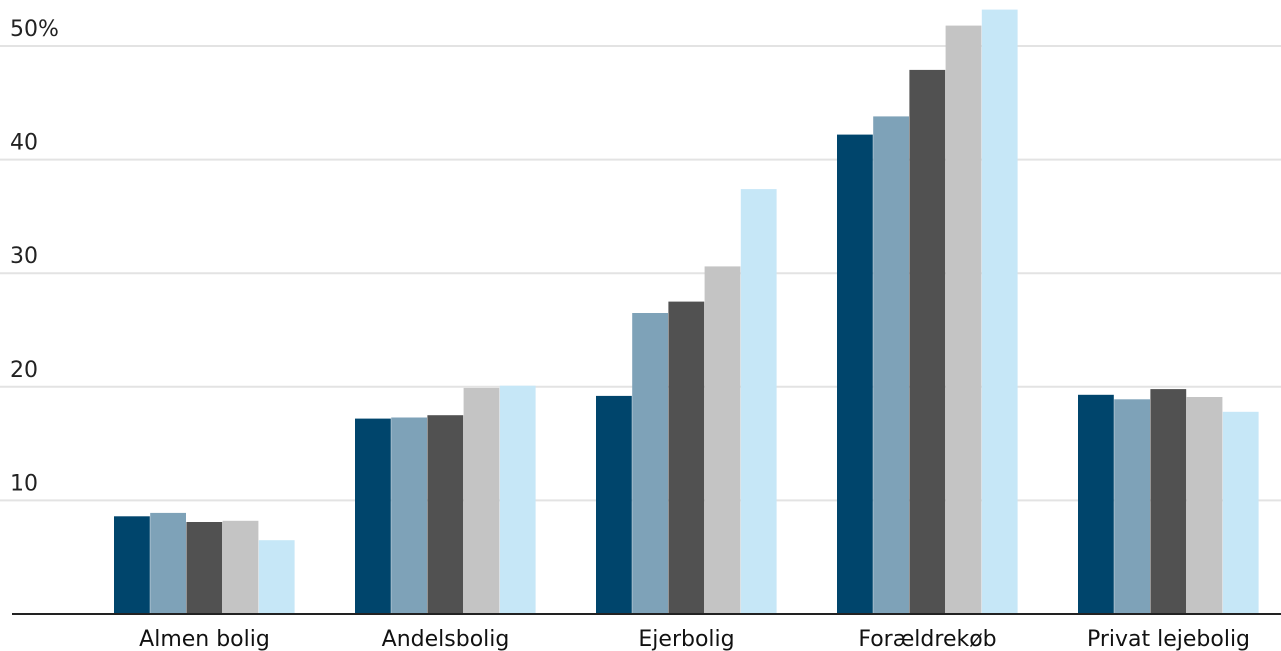  What do you see at coordinates (24, 483) in the screenshot?
I see `y-tick-label: 10` at bounding box center [24, 483].